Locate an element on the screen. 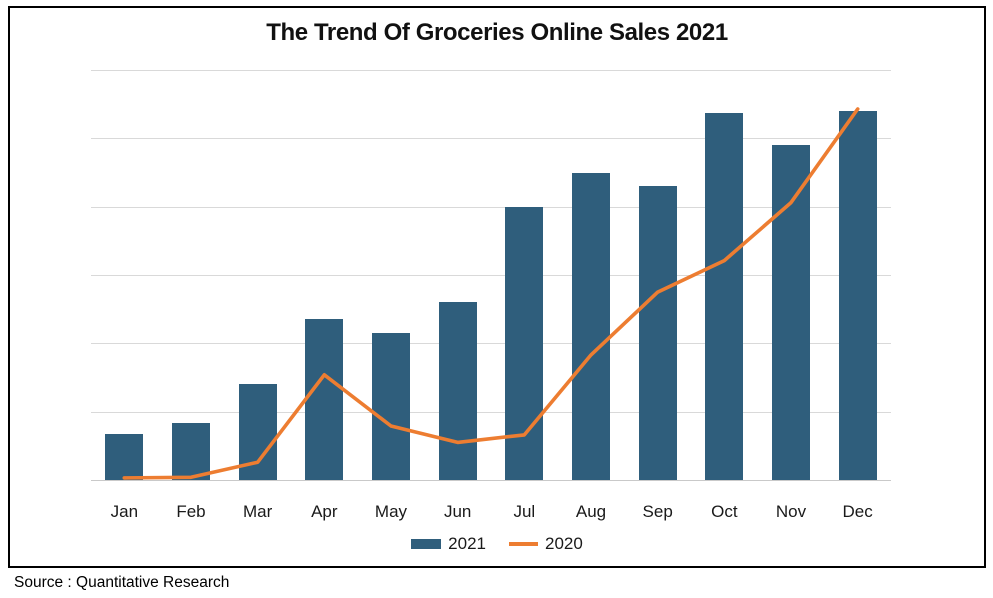 This screenshot has height=598, width=993. legend-label-2021: 2021 is located at coordinates (467, 543).